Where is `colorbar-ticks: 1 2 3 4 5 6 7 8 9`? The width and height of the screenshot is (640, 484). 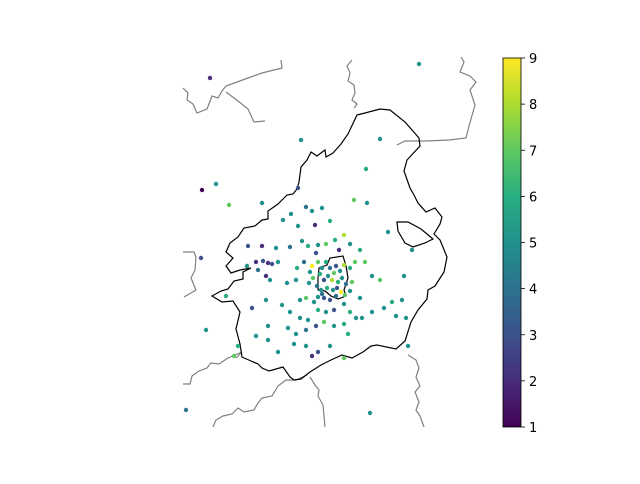 colorbar-ticks: 1 2 3 4 5 6 7 8 9 is located at coordinates (529, 244).